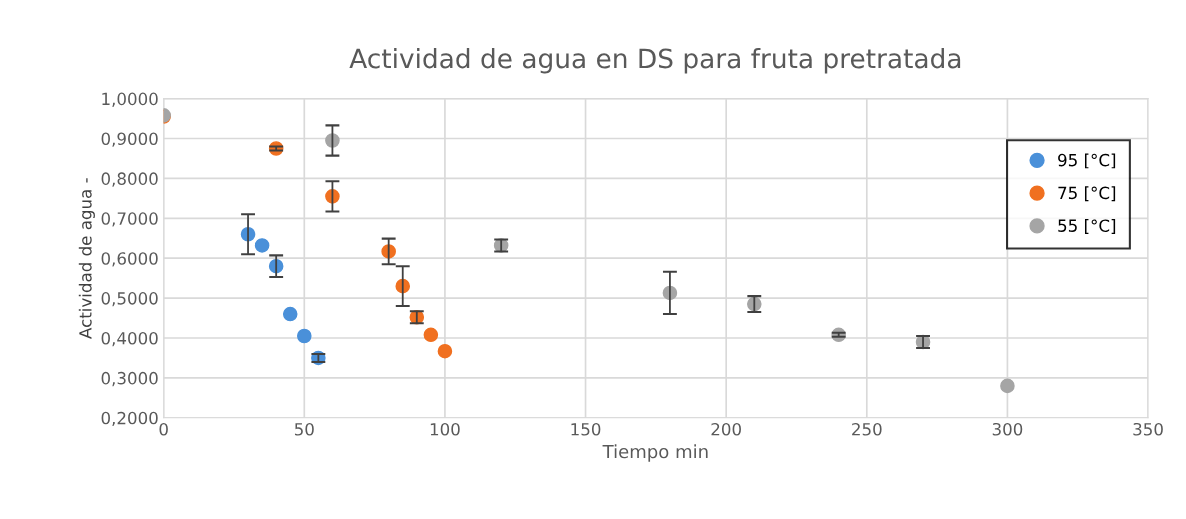  Describe the element at coordinates (726, 429) in the screenshot. I see `x-tick-label: 200` at that location.